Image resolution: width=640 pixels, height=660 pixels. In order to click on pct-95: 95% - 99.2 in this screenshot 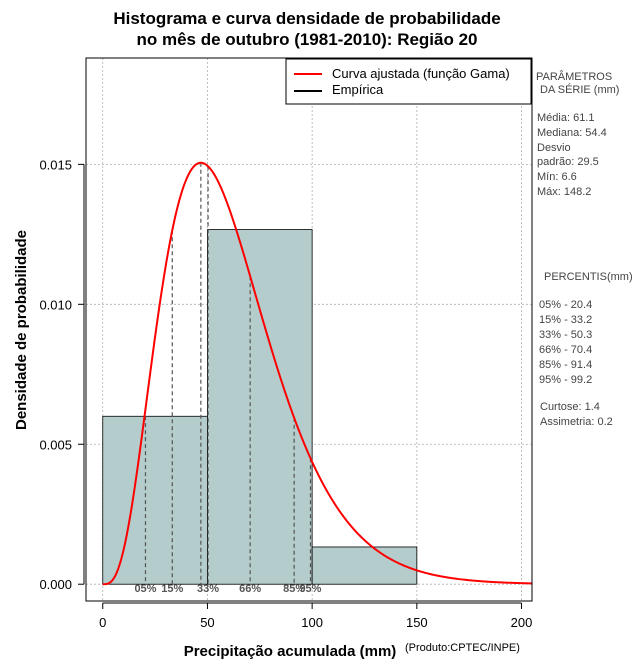, I will do `click(565, 380)`.